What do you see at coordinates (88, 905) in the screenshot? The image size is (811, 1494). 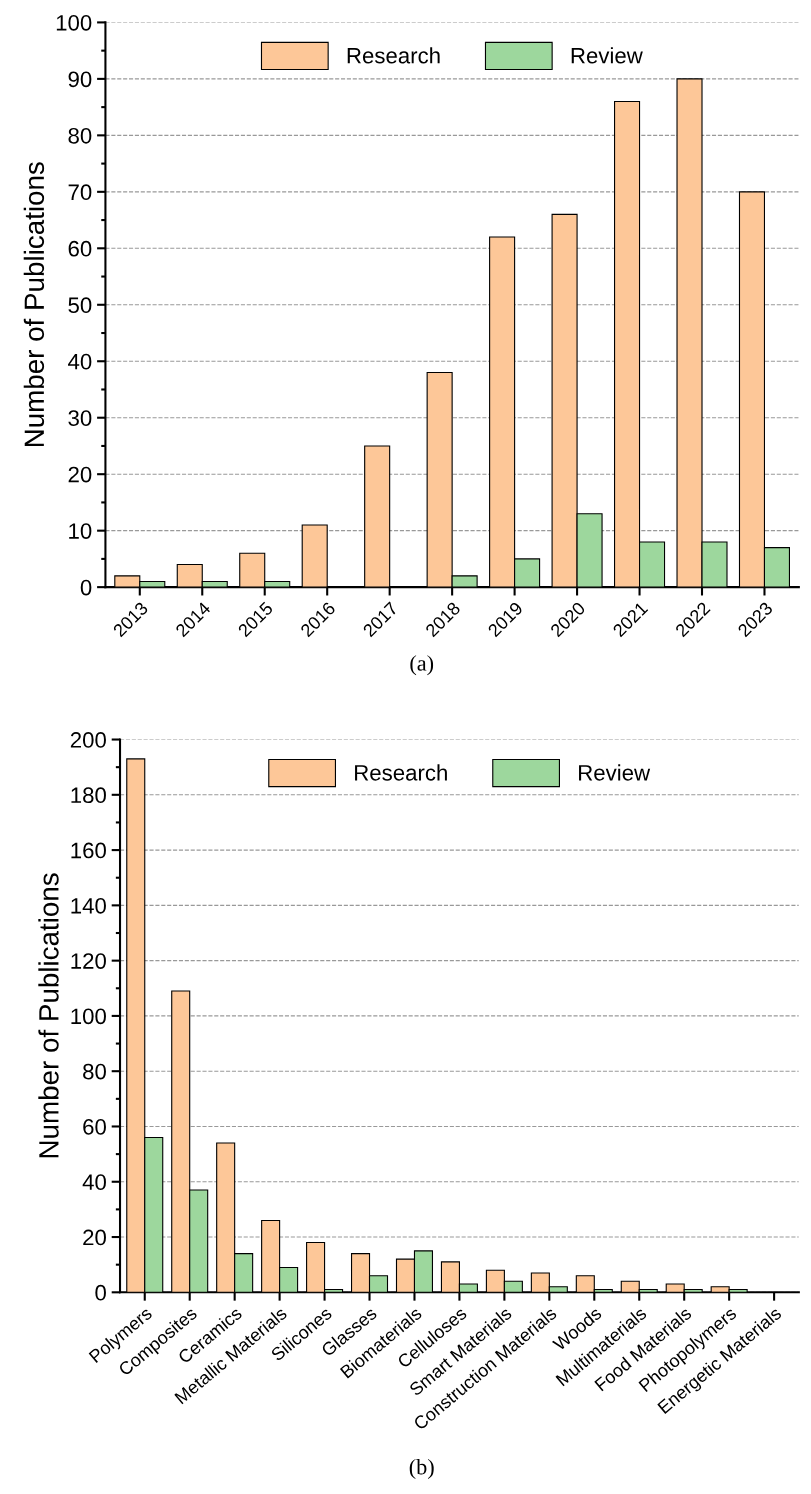 I see `y-tick-label: 140` at bounding box center [88, 905].